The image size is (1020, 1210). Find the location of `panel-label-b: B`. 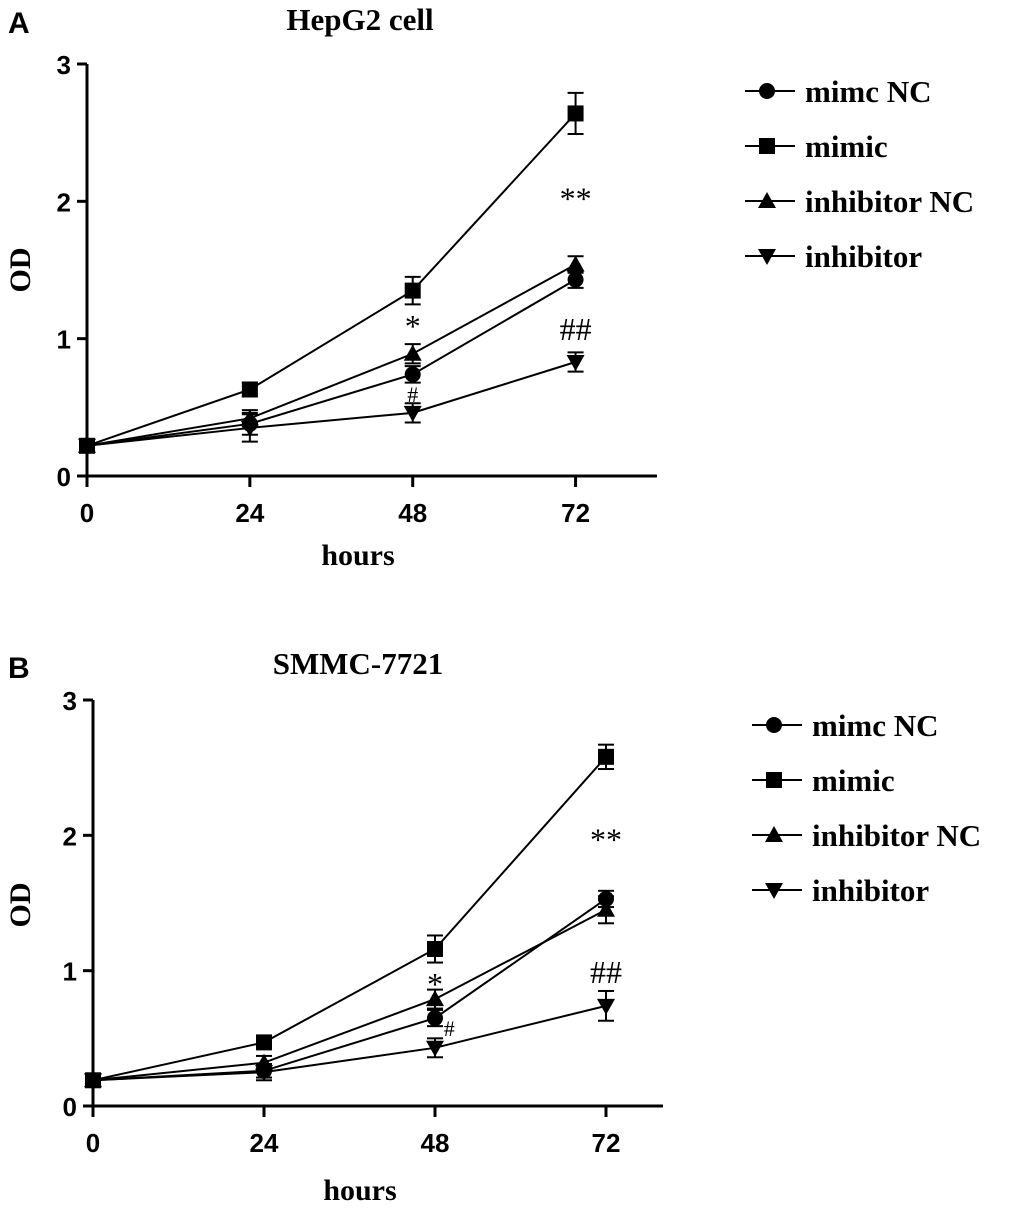

panel-label-b: B is located at coordinates (19, 668).